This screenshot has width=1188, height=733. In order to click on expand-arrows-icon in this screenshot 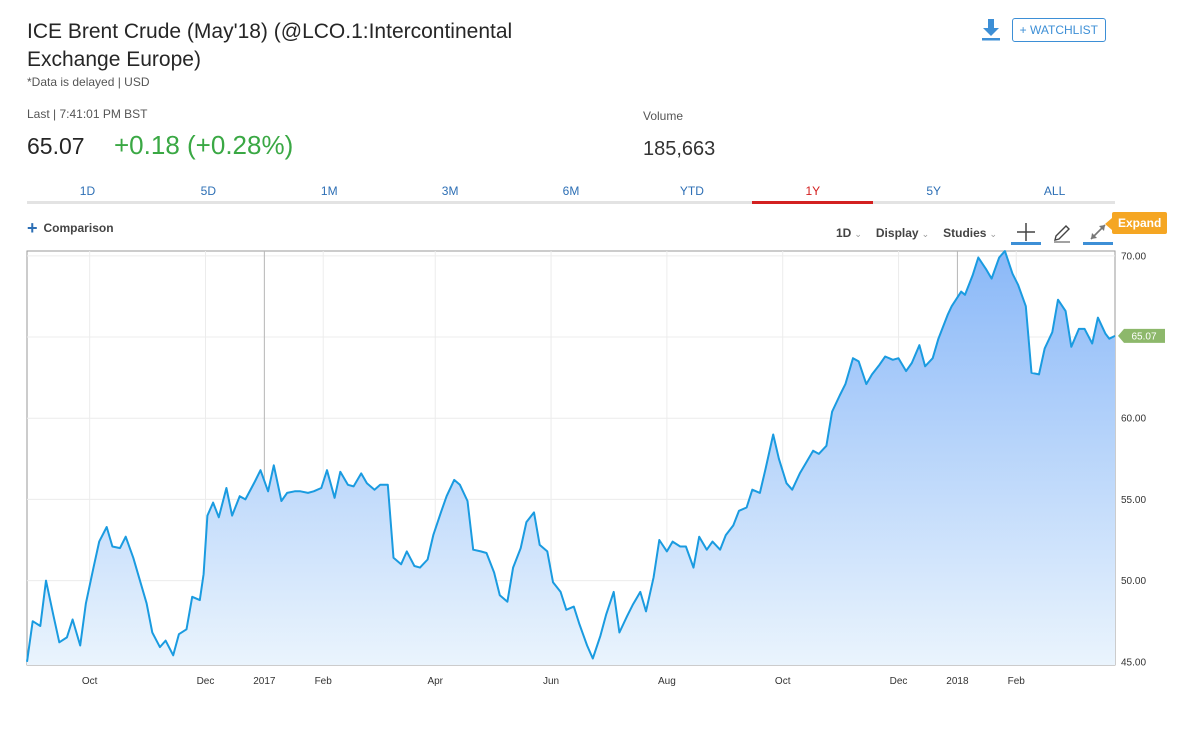, I will do `click(1098, 231)`.